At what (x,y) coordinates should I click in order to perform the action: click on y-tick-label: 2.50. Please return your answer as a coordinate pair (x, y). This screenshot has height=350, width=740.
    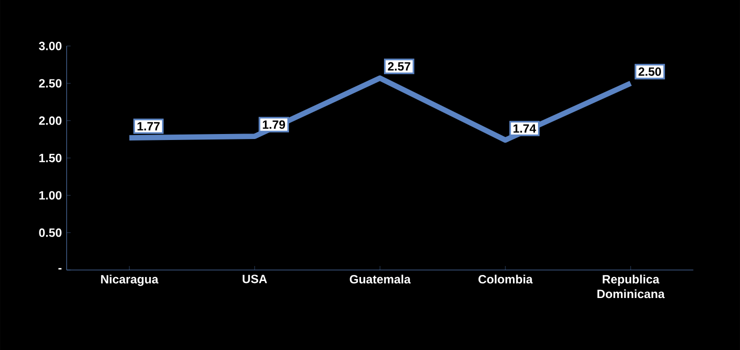
    Looking at the image, I should click on (50, 83).